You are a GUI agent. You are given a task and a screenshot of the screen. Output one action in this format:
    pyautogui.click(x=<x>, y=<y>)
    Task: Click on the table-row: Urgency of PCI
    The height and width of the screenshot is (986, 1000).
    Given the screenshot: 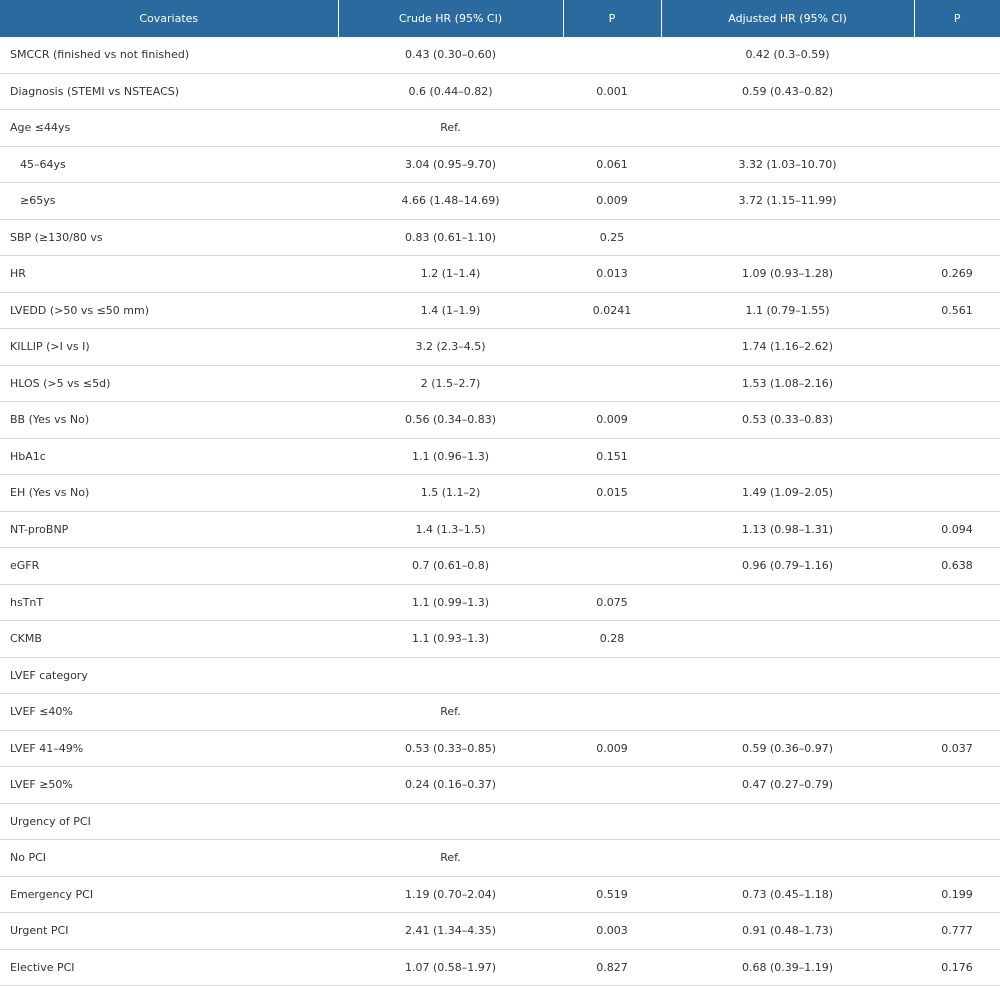 What is the action you would take?
    pyautogui.click(x=500, y=821)
    